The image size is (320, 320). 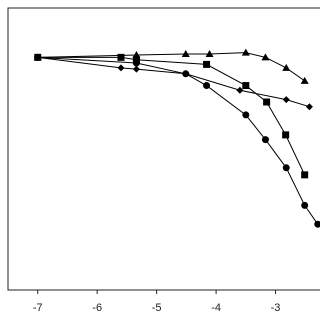 What do you see at coordinates (276, 308) in the screenshot?
I see `x-tick-label: -3` at bounding box center [276, 308].